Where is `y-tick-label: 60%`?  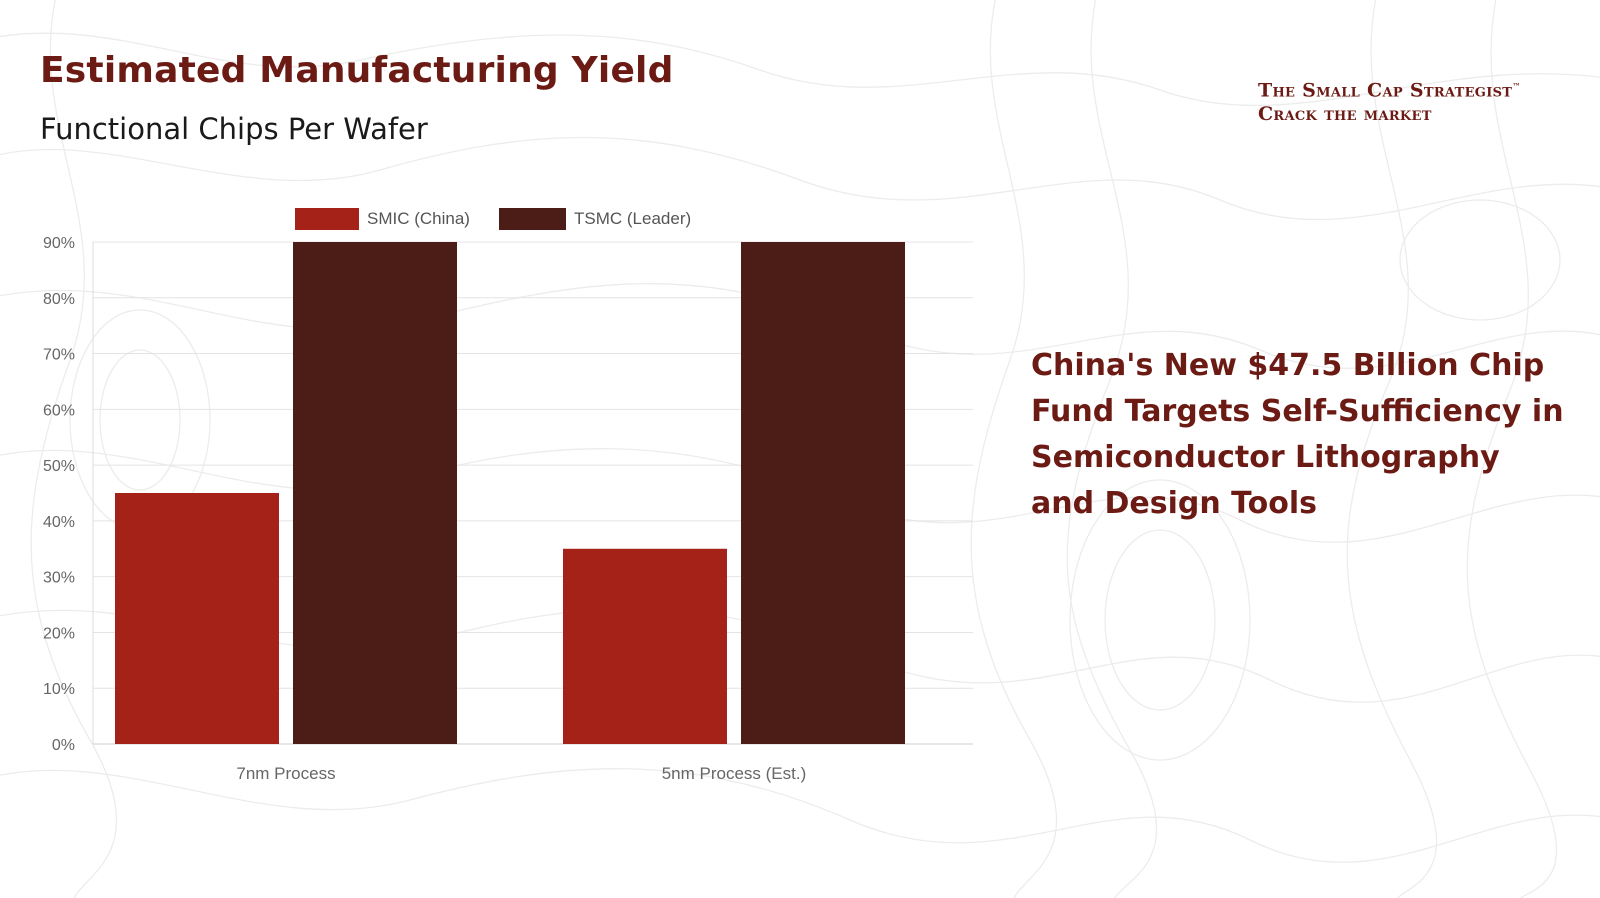
y-tick-label: 60% is located at coordinates (59, 410).